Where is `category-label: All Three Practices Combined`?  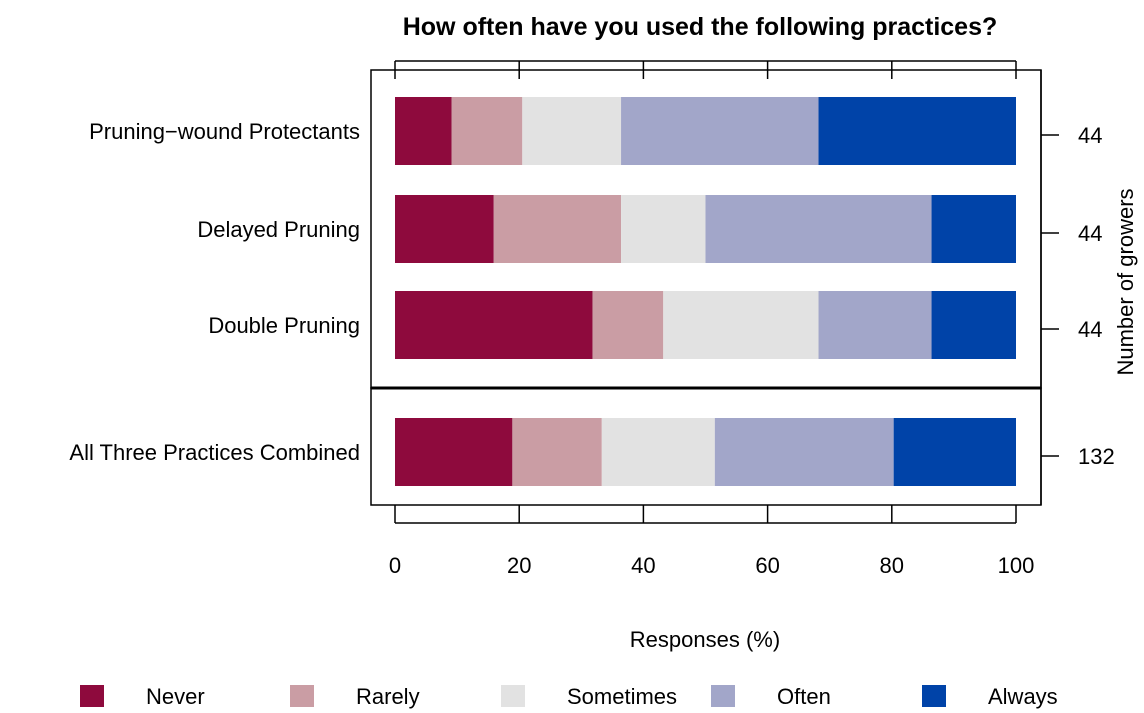
category-label: All Three Practices Combined is located at coordinates (214, 452).